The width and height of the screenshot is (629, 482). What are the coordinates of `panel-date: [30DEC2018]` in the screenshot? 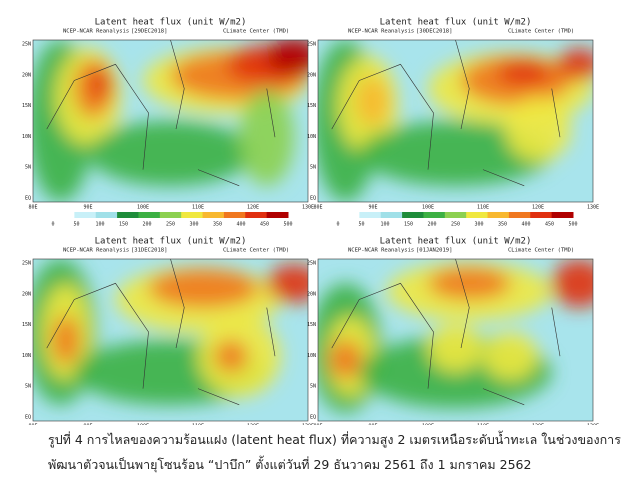 It's located at (434, 32).